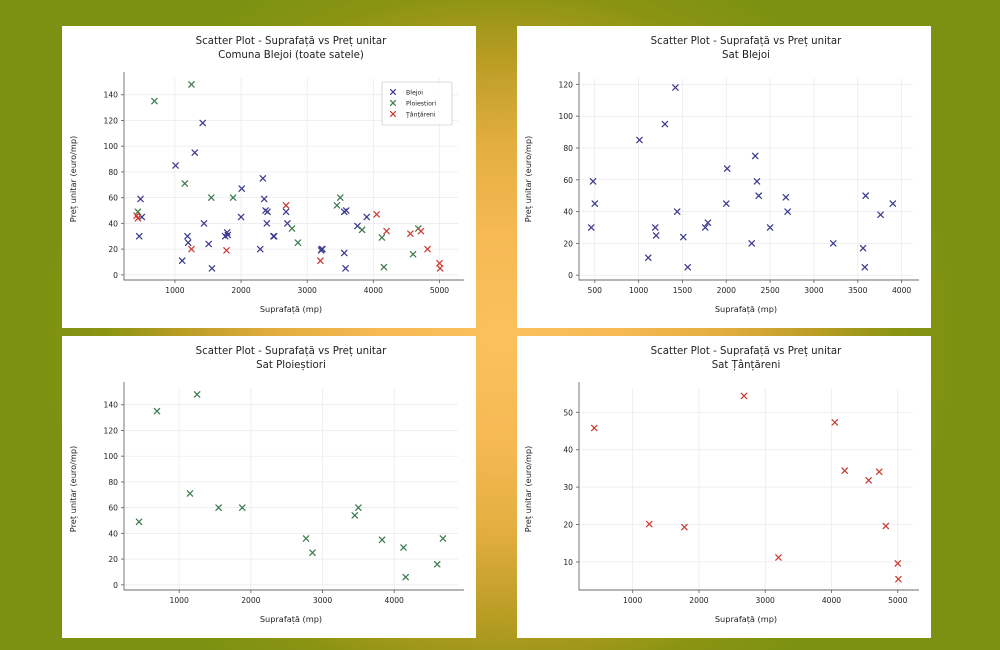 Image resolution: width=1000 pixels, height=650 pixels. Describe the element at coordinates (897, 600) in the screenshot. I see `x-tick-label: 5000` at that location.